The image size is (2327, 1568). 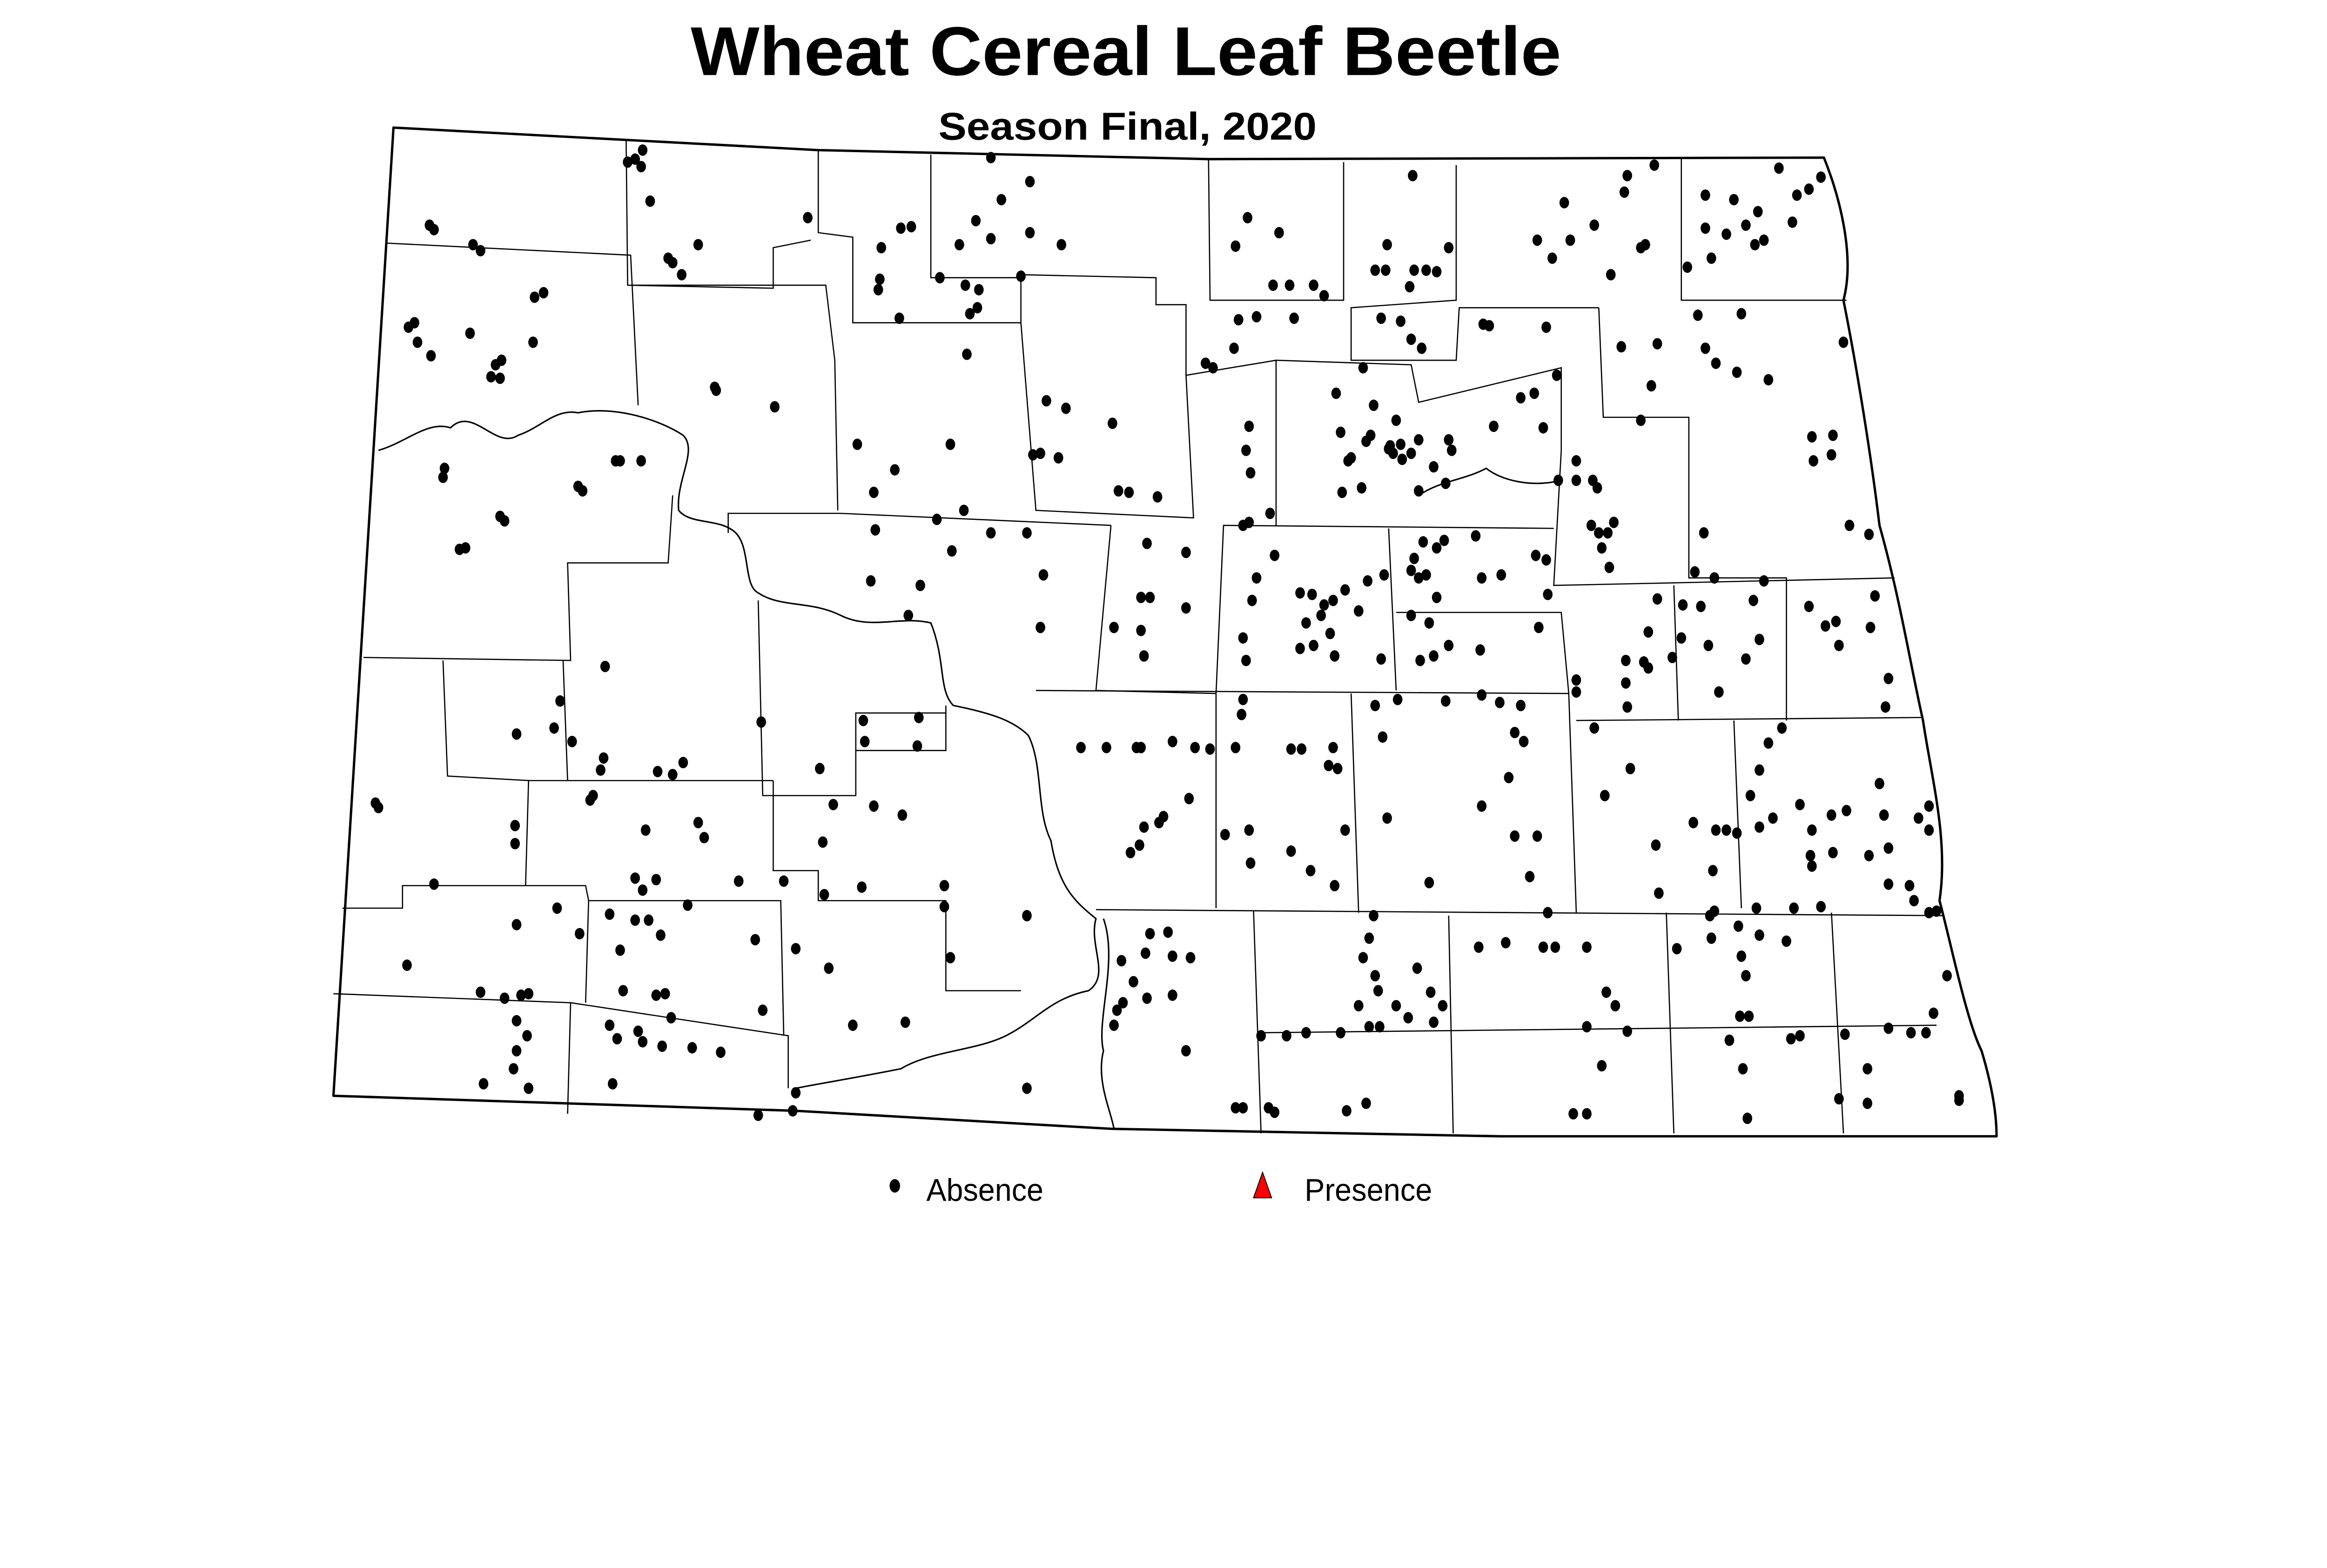 What do you see at coordinates (1368, 1190) in the screenshot?
I see `legend-label-presence: Presence` at bounding box center [1368, 1190].